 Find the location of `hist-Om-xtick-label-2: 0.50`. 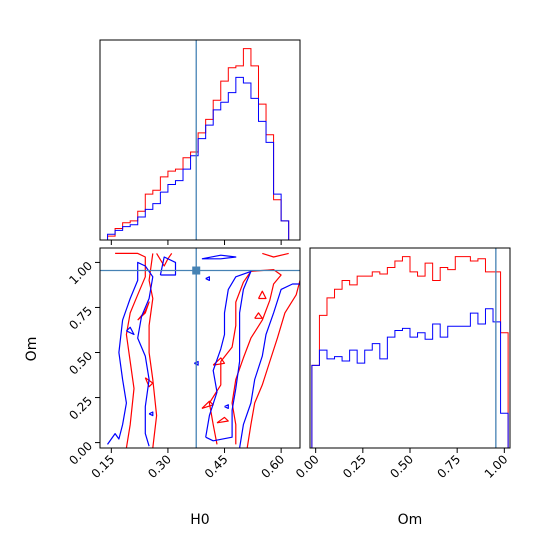

hist-Om-xtick-label-2: 0.50 is located at coordinates (401, 466).